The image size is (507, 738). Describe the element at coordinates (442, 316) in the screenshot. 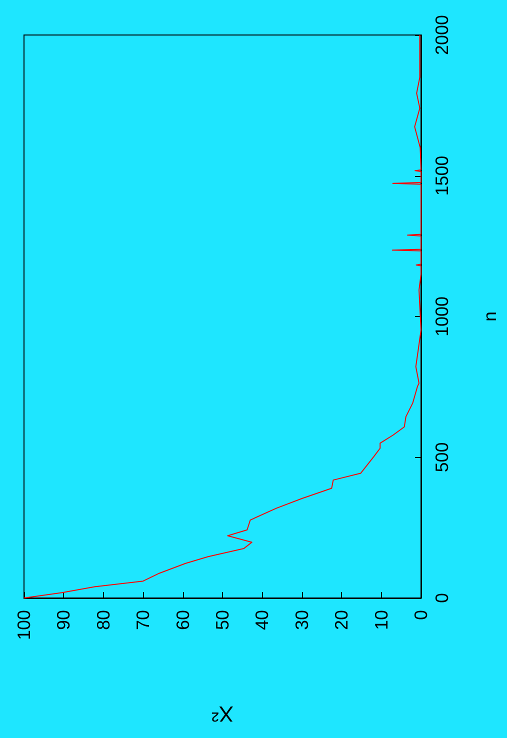

I see `y-tick-label: 1000` at that location.